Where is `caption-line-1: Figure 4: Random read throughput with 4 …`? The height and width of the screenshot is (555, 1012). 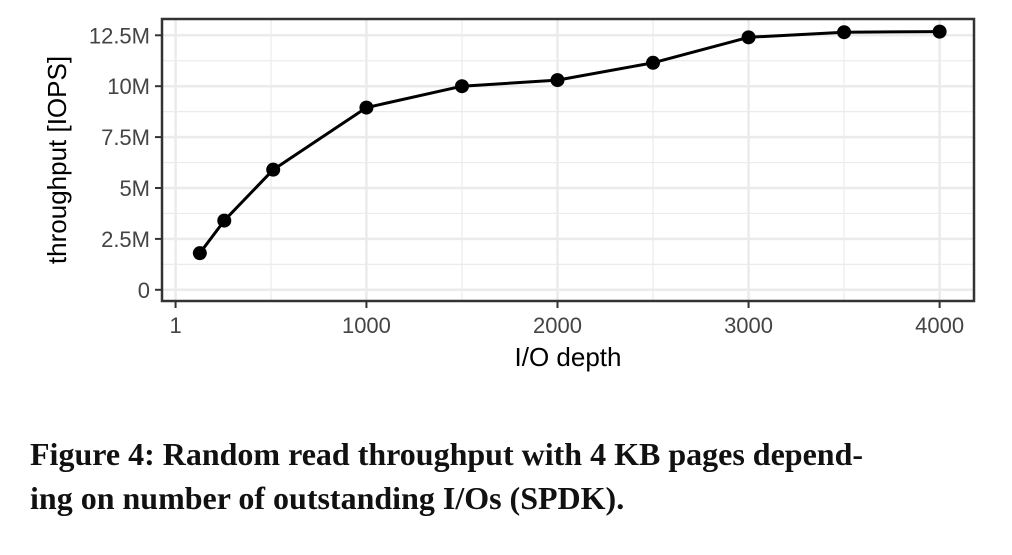 caption-line-1: Figure 4: Random read throughput with 4 … is located at coordinates (447, 454).